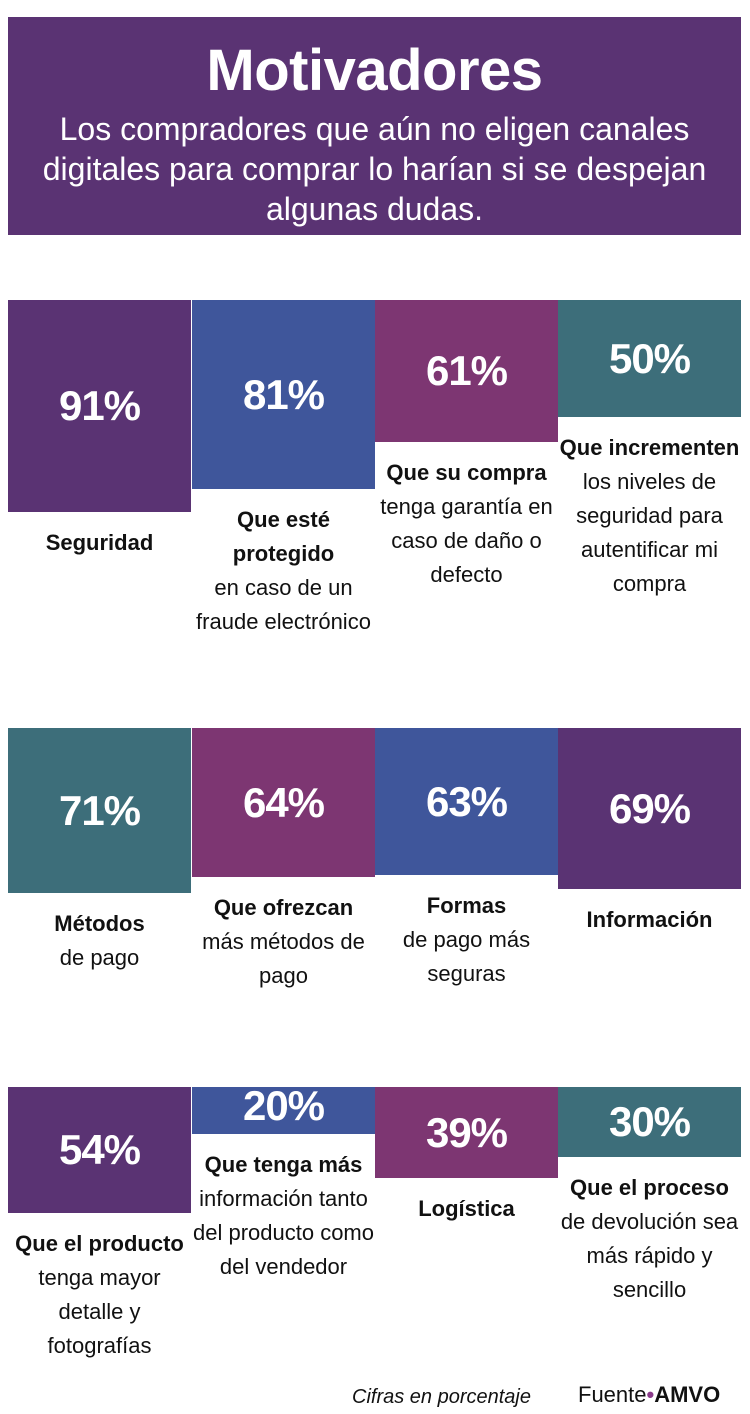 This screenshot has width=750, height=1414. Describe the element at coordinates (283, 958) in the screenshot. I see `bar-description-text: más métodos de pago` at that location.